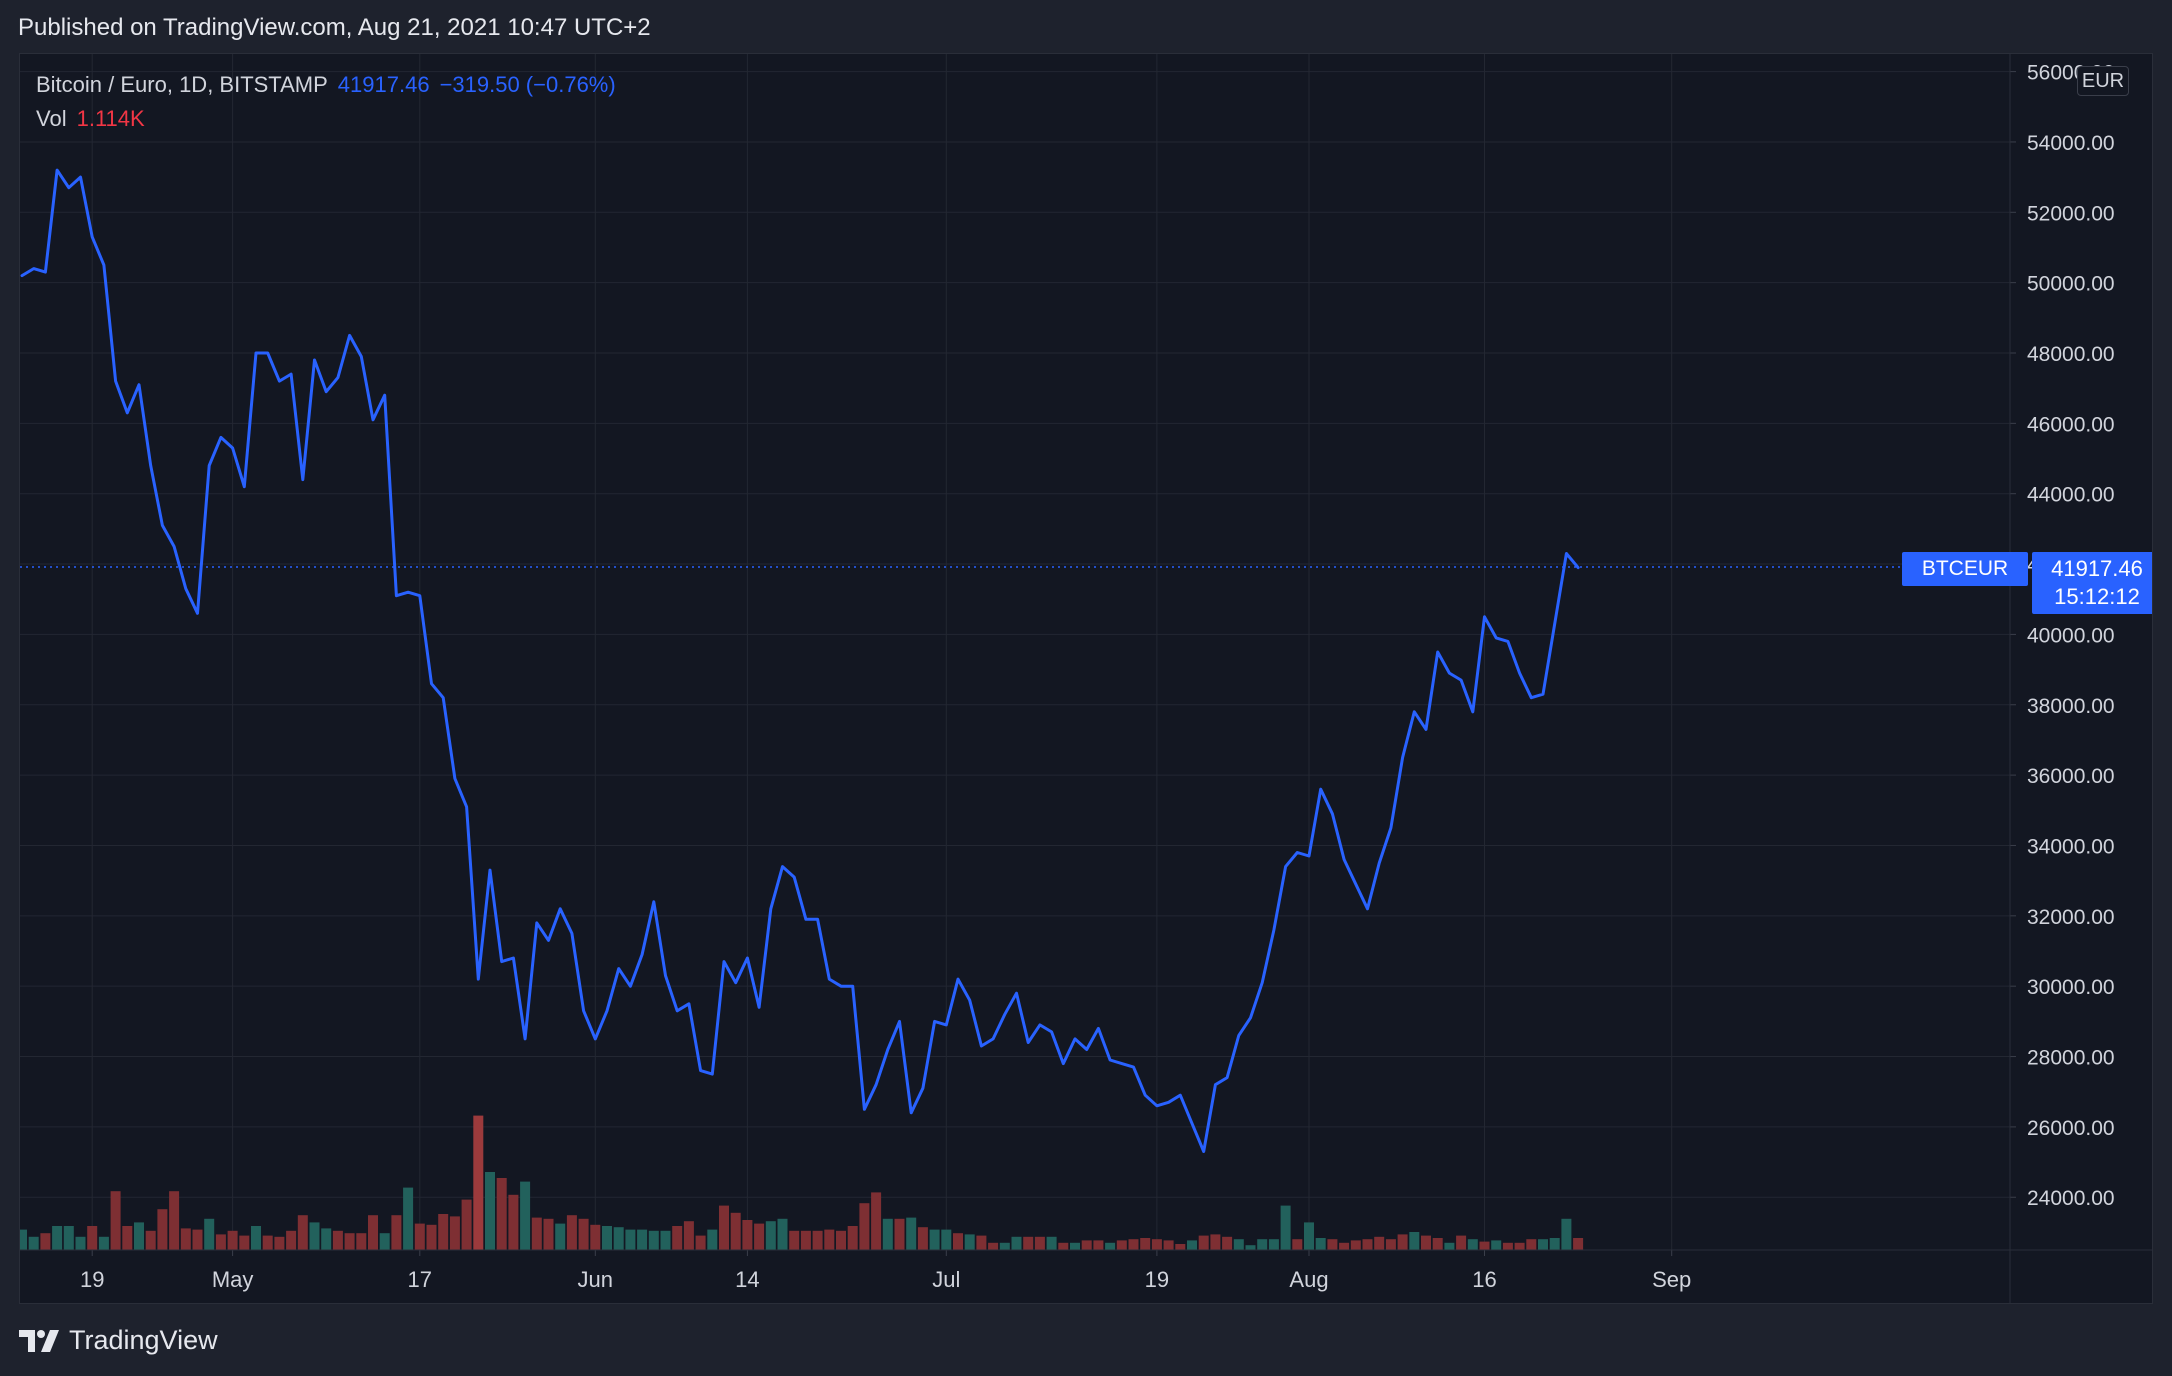 The height and width of the screenshot is (1376, 2172). I want to click on x-tick-label: 16, so click(1484, 1279).